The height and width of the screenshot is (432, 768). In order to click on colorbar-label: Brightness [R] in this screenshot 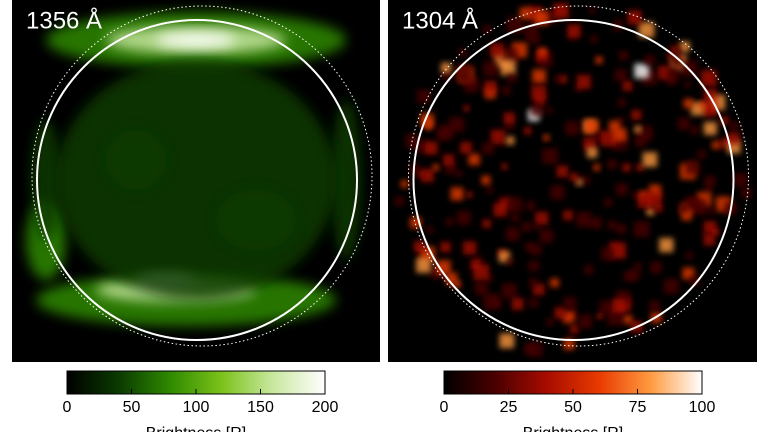, I will do `click(196, 428)`.